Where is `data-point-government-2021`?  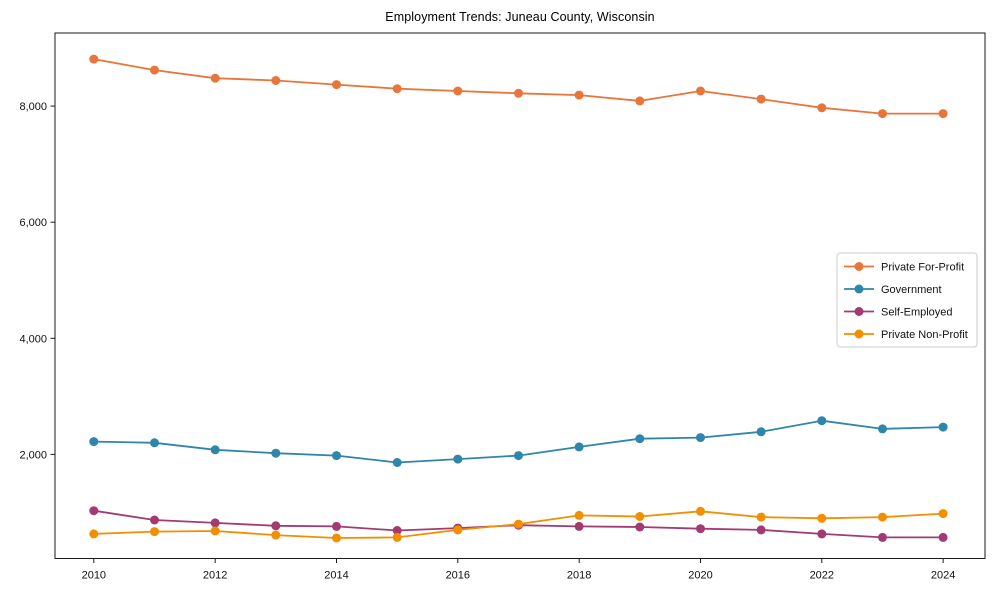
data-point-government-2021 is located at coordinates (761, 432).